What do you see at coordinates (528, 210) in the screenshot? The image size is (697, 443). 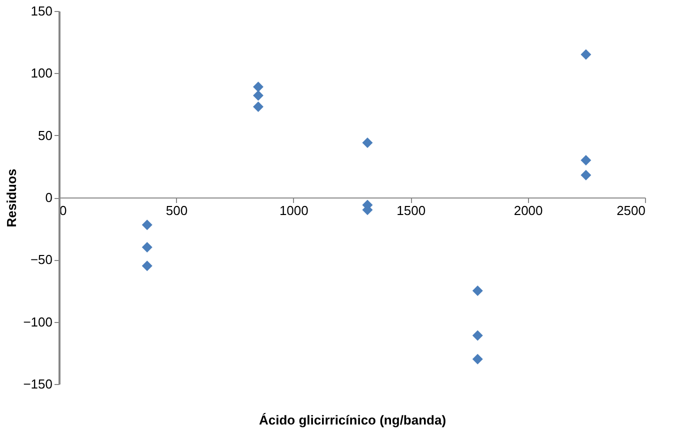 I see `x-tick-label: 2000` at bounding box center [528, 210].